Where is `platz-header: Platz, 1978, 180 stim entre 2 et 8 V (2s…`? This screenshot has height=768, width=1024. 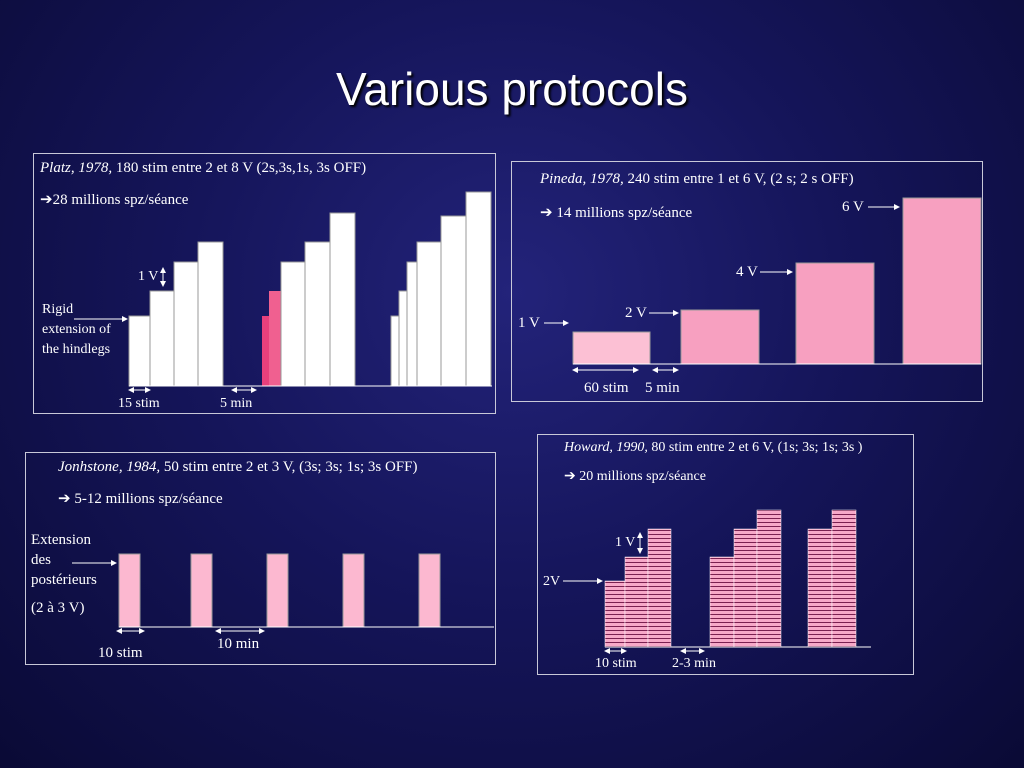 platz-header: Platz, 1978, 180 stim entre 2 et 8 V (2s… is located at coordinates (203, 168).